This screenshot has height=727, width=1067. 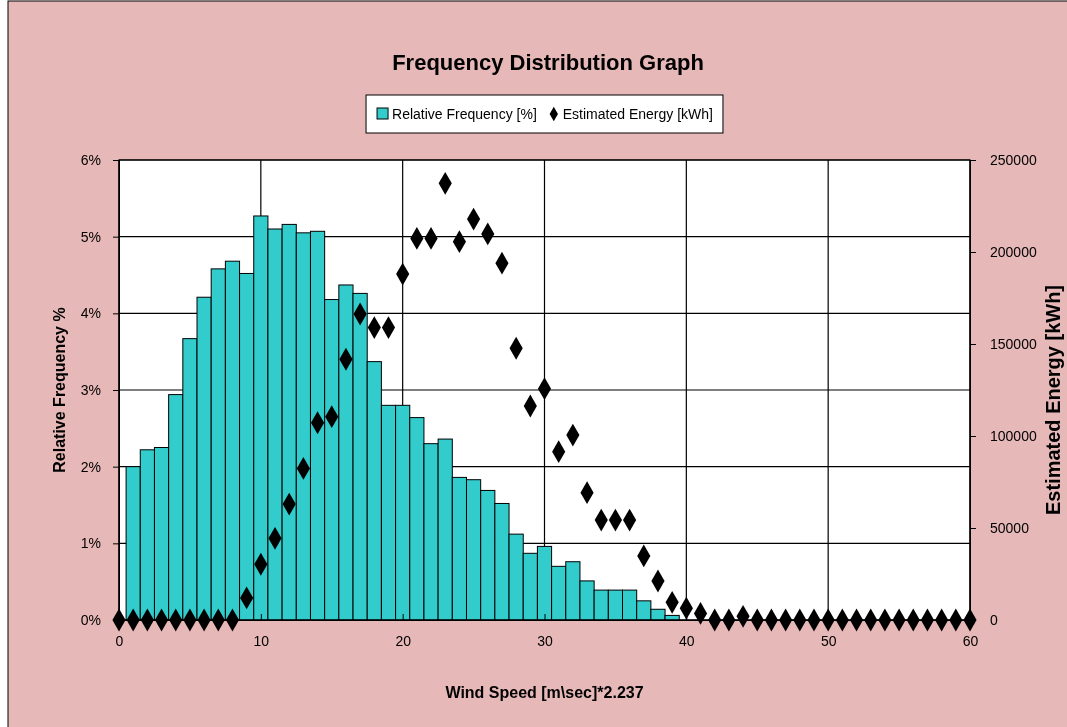 What do you see at coordinates (994, 619) in the screenshot?
I see `y2-tick-label: 0` at bounding box center [994, 619].